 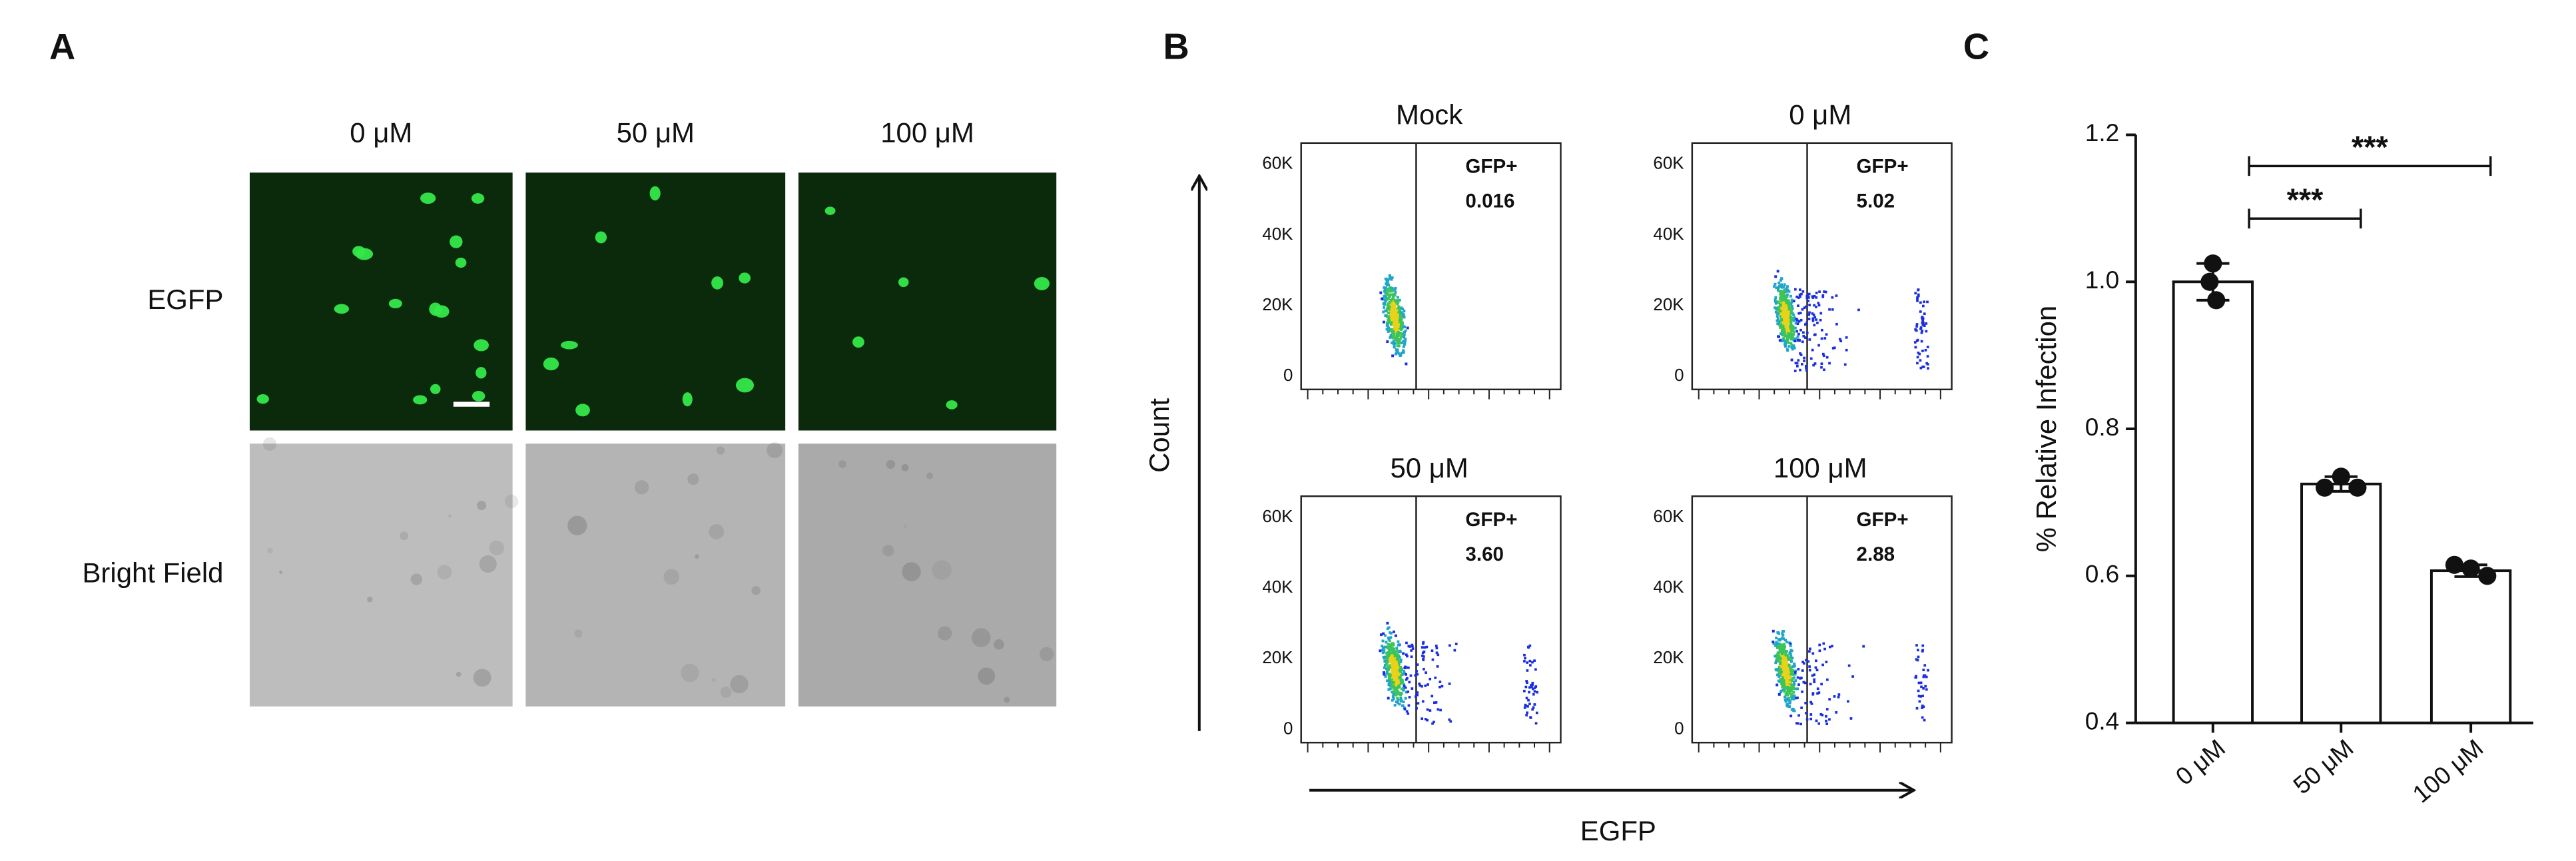 I want to click on gate-percent: 3.60, so click(x=1484, y=554).